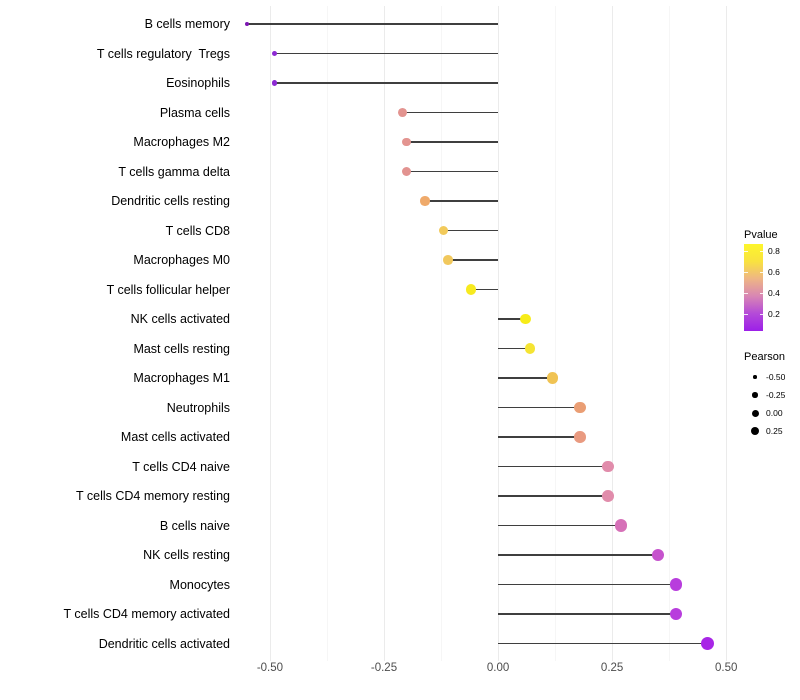 The image size is (800, 700). Describe the element at coordinates (774, 412) in the screenshot. I see `pearson-size-label: 0.00` at that location.